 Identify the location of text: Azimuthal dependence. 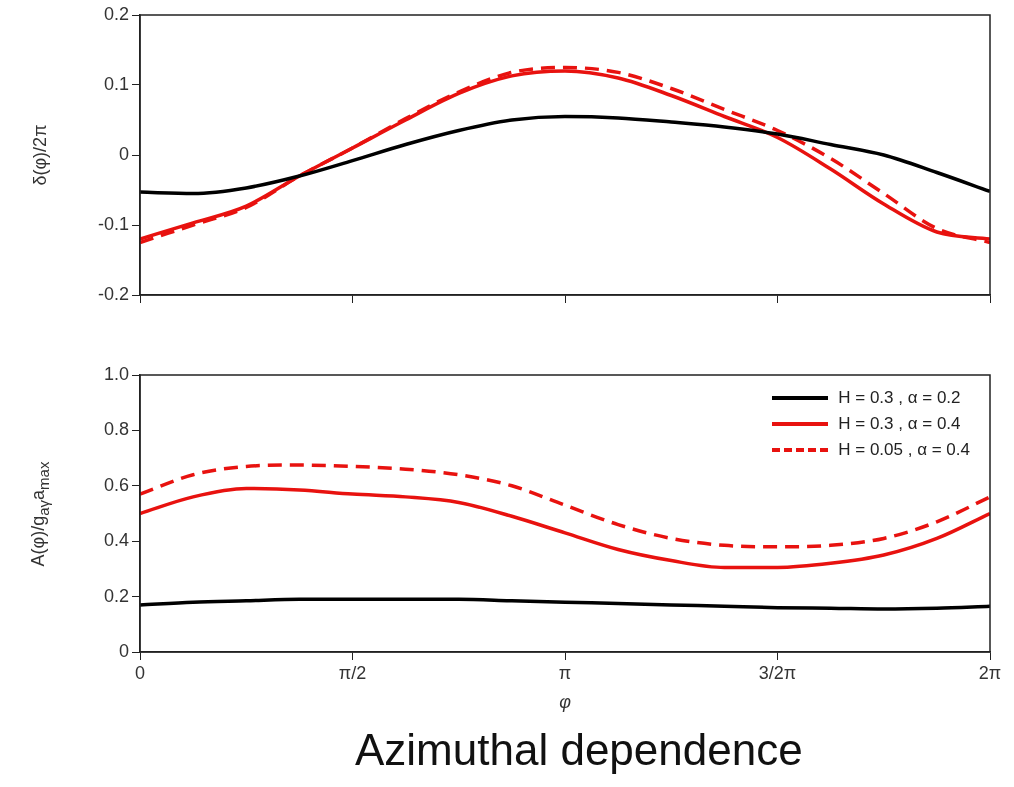
(579, 750).